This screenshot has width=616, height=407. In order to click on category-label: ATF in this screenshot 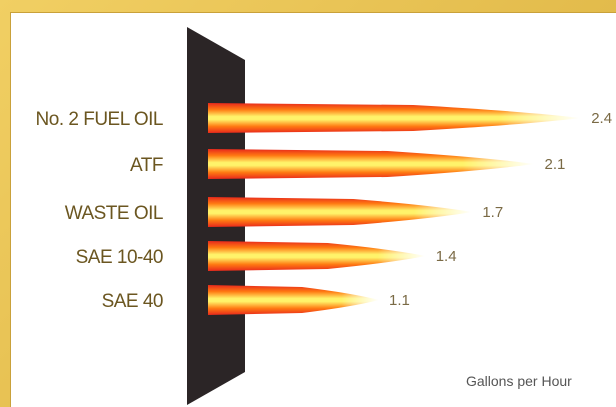, I will do `click(146, 165)`.